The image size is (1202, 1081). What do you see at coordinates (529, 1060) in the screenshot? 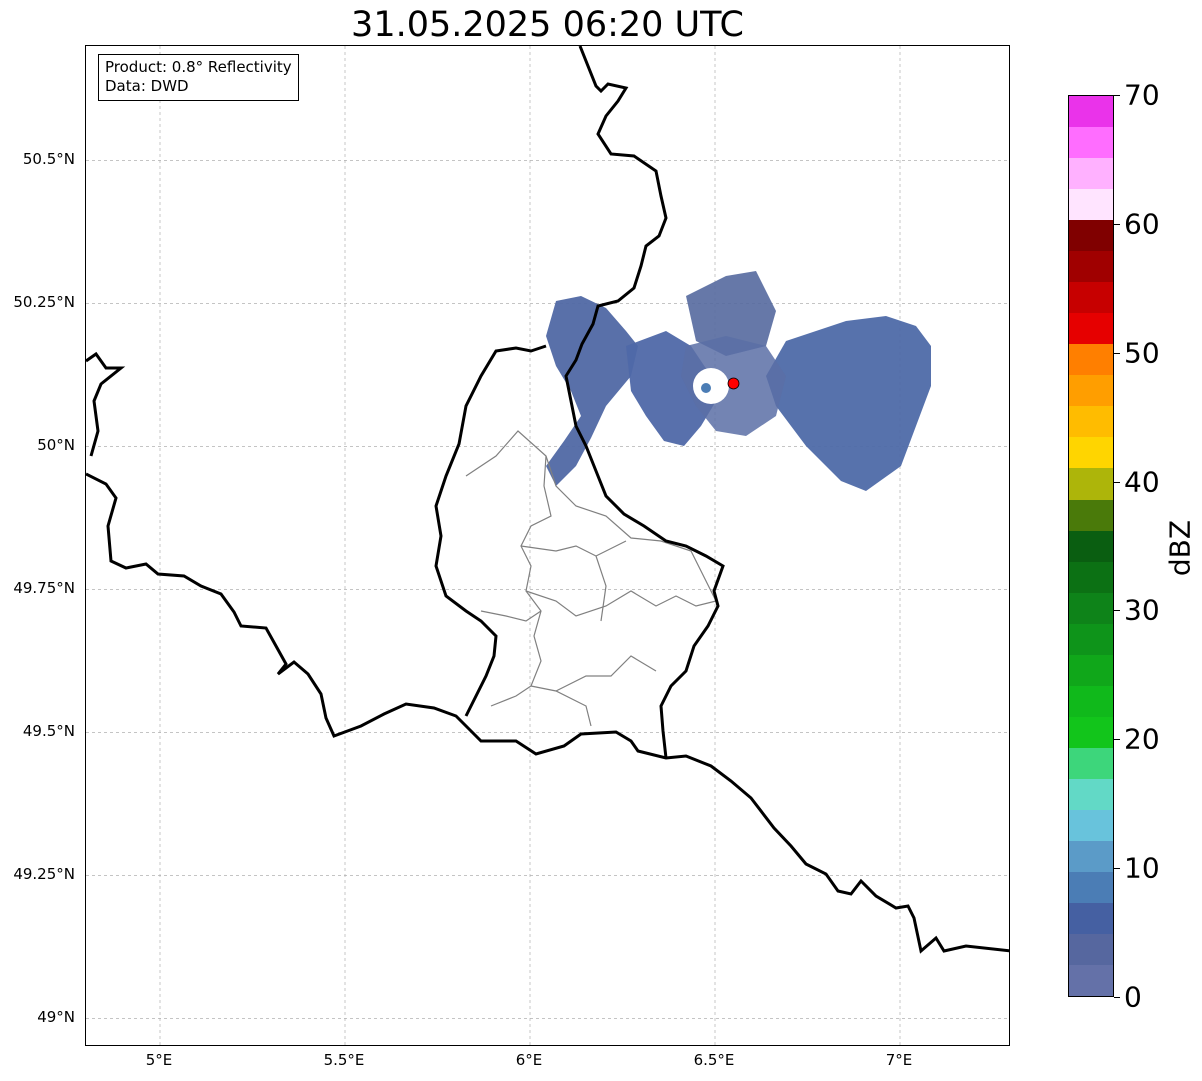
I see `longitude-label: 6°E` at bounding box center [529, 1060].